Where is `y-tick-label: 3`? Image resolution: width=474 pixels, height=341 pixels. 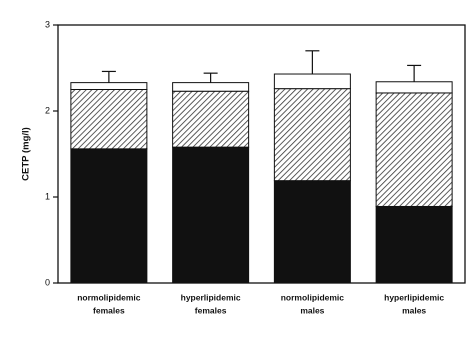
y-tick-label: 3 is located at coordinates (47, 24).